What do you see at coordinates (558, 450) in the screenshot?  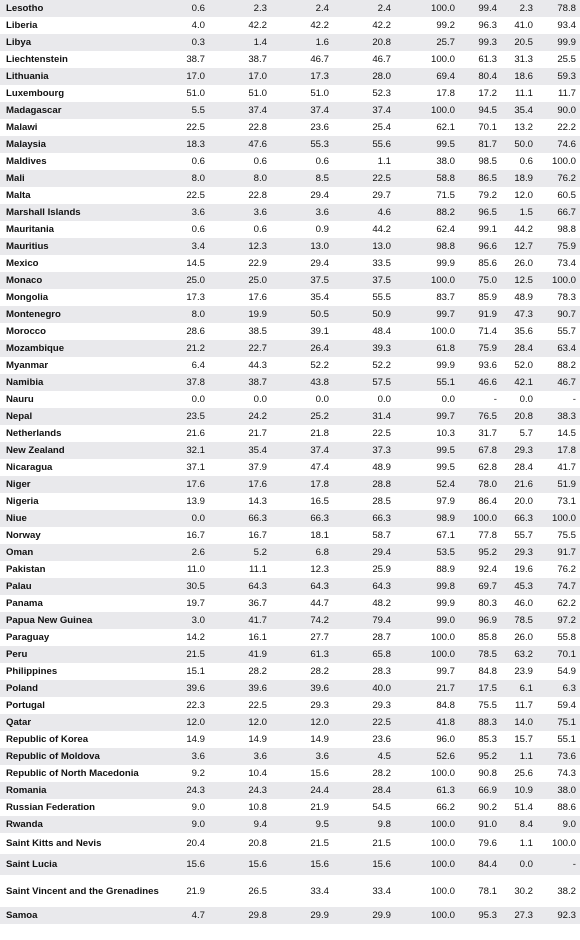 I see `value-cell: 17.8` at bounding box center [558, 450].